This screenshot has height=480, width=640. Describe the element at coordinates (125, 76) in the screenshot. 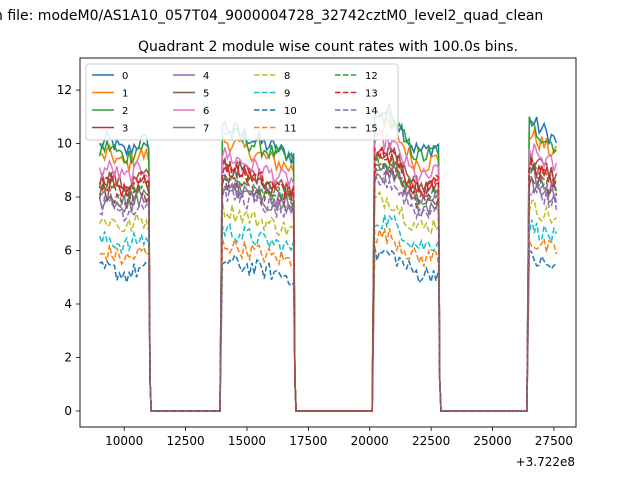

I see `legend-label-0: 0` at that location.